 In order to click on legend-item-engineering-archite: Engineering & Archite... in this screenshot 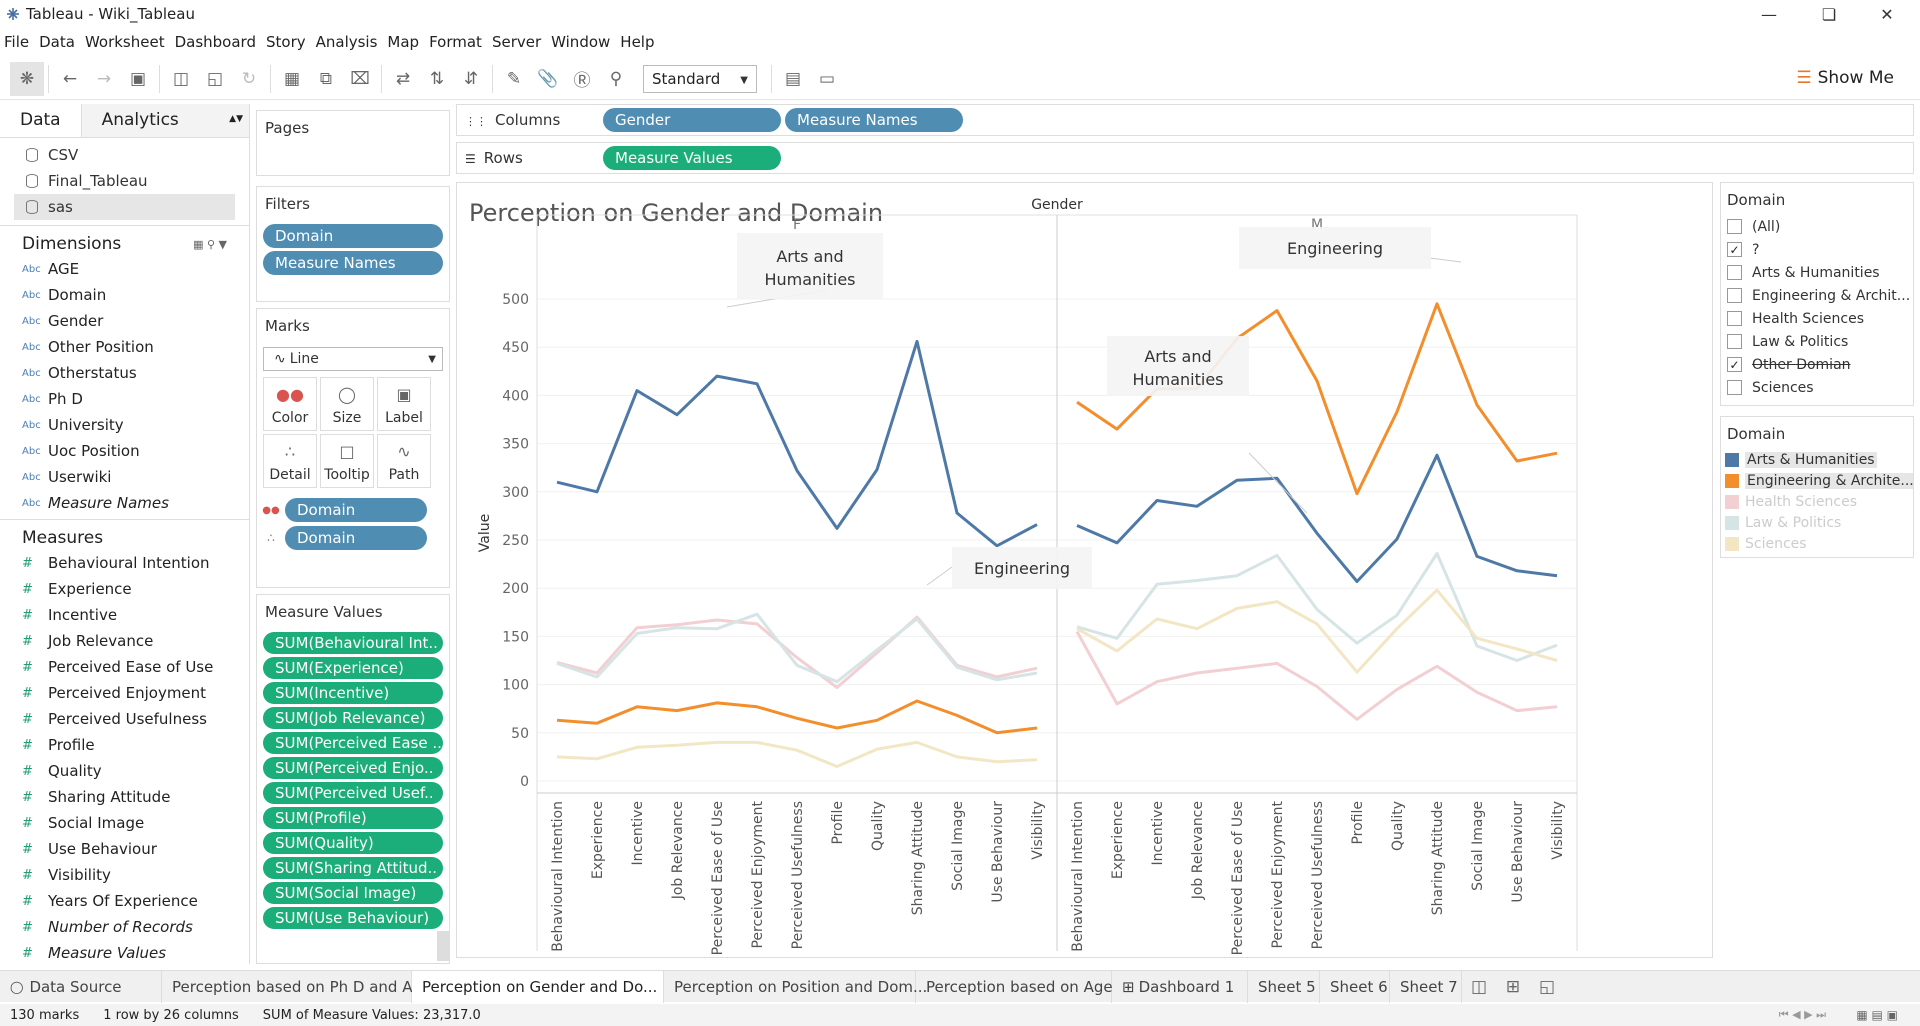, I will do `click(1817, 480)`.